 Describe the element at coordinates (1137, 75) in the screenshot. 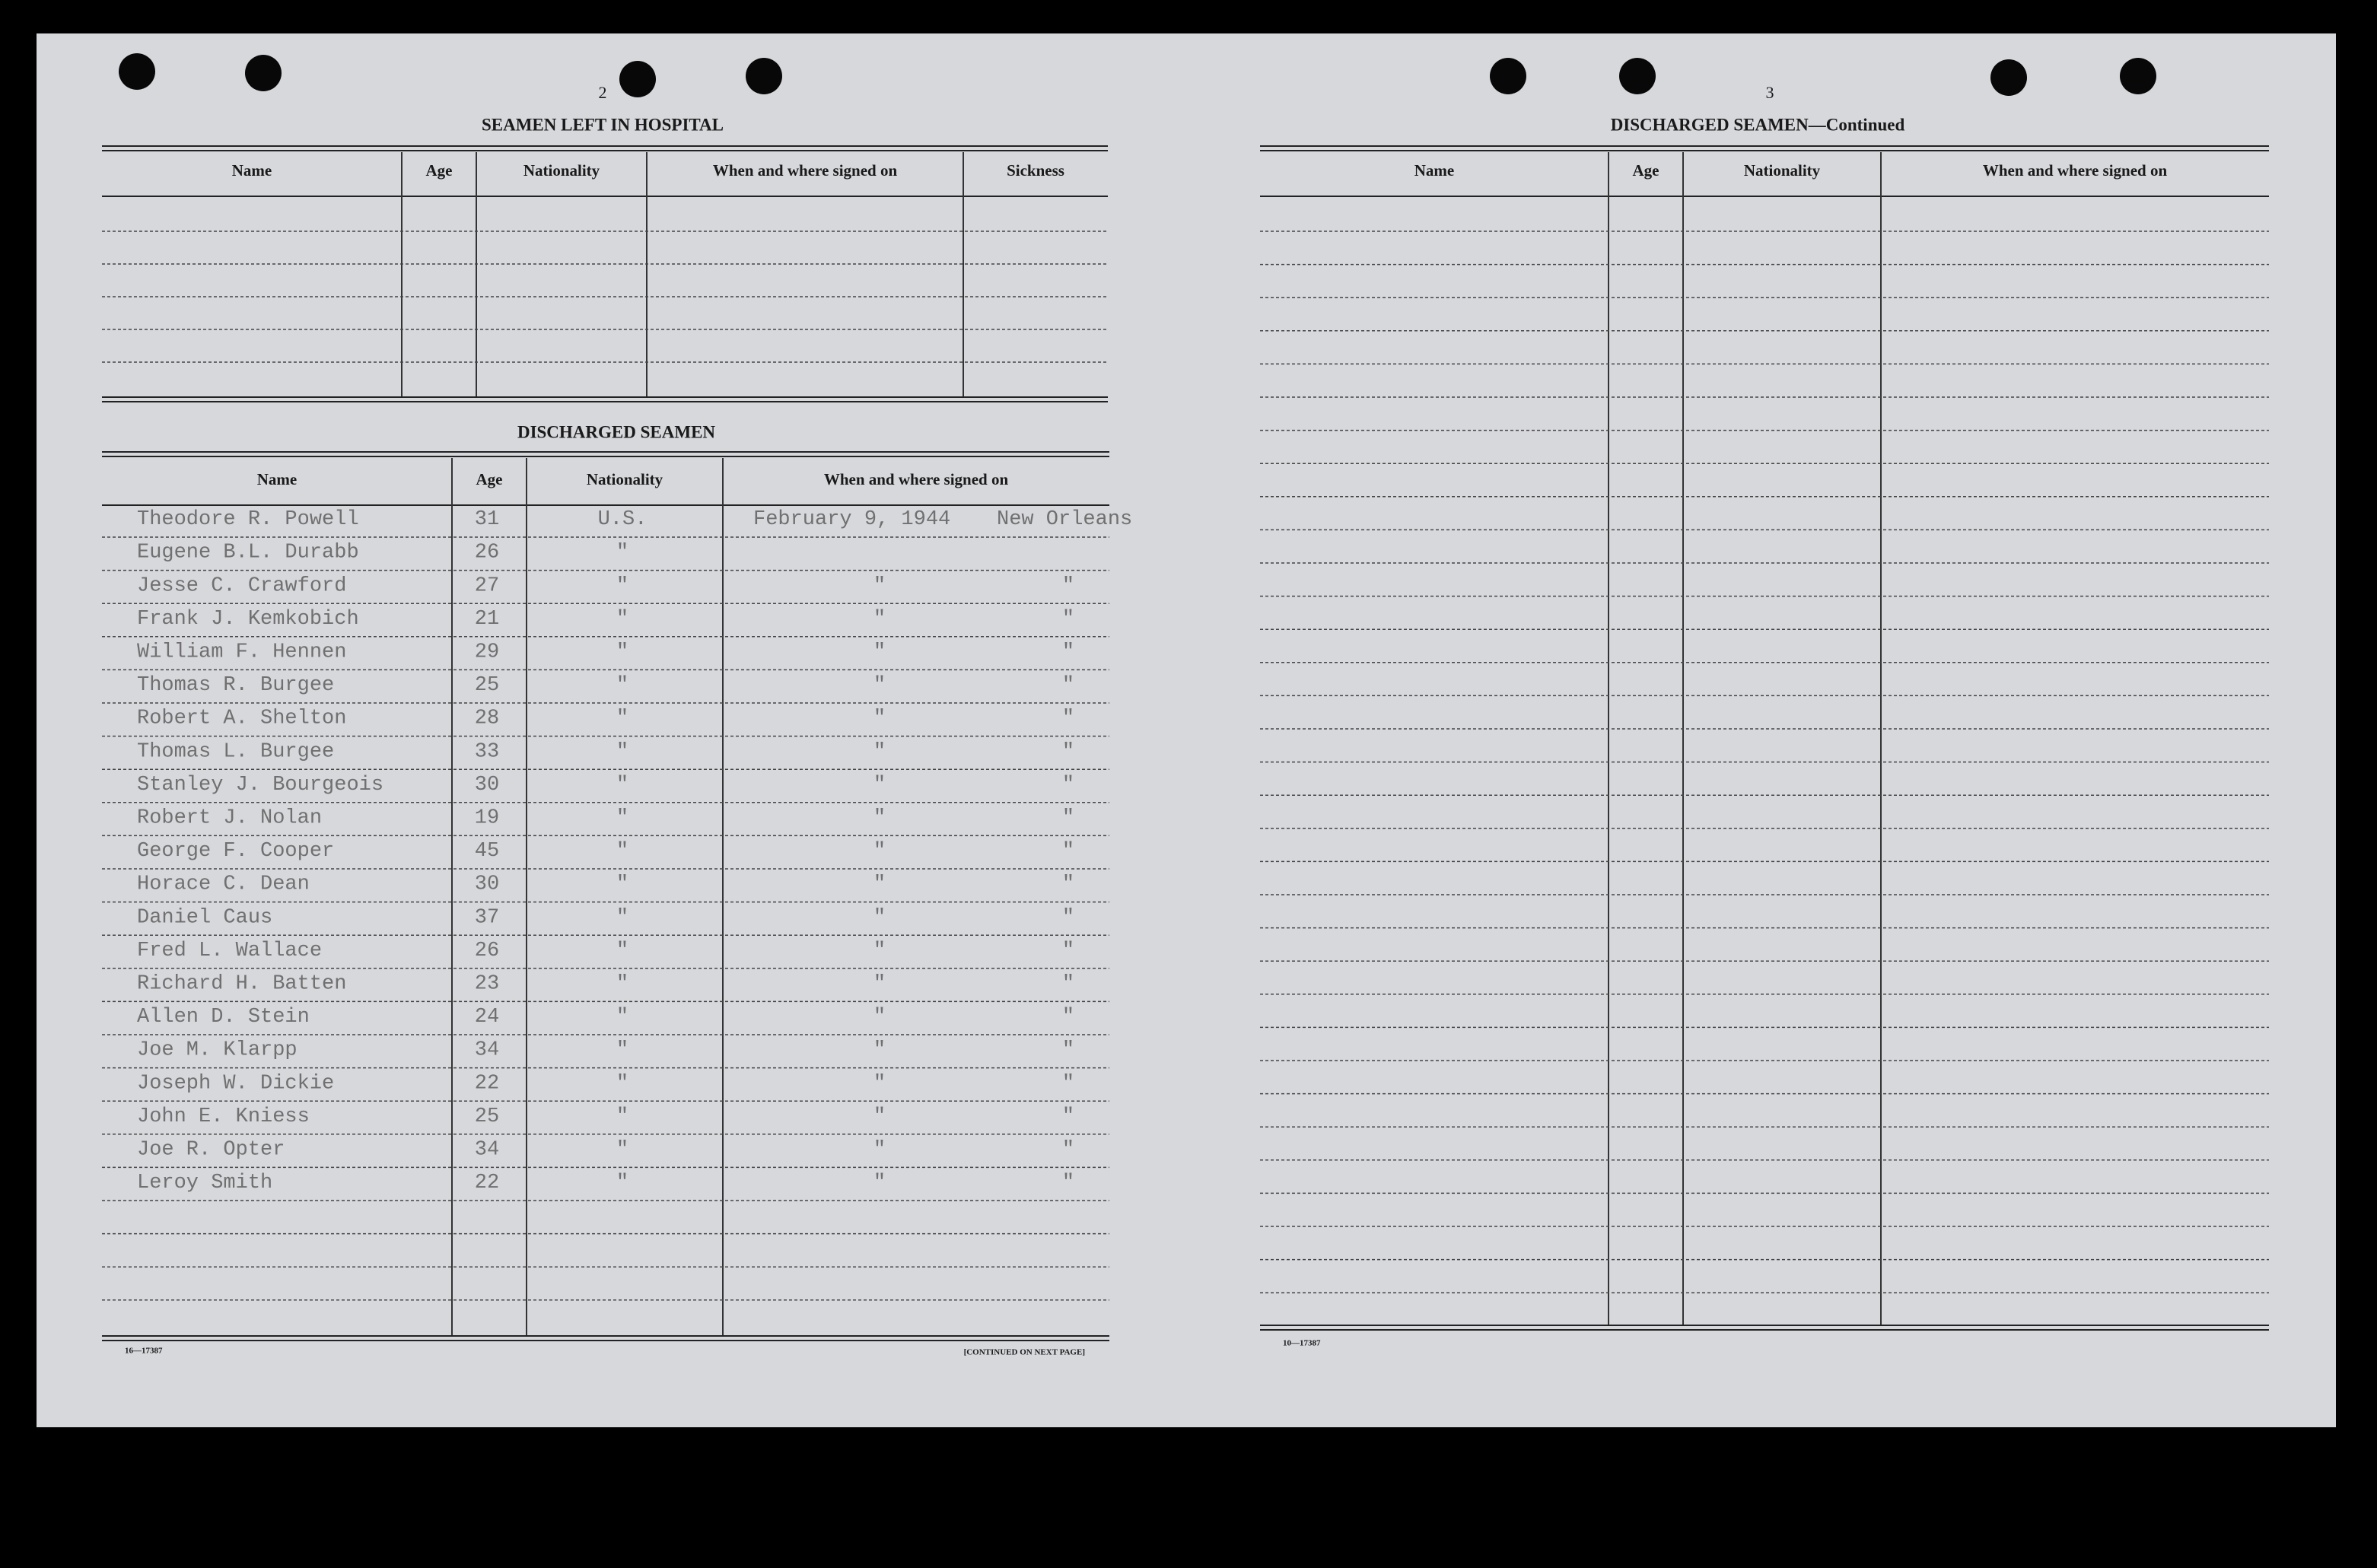

I see `punch-holes` at that location.